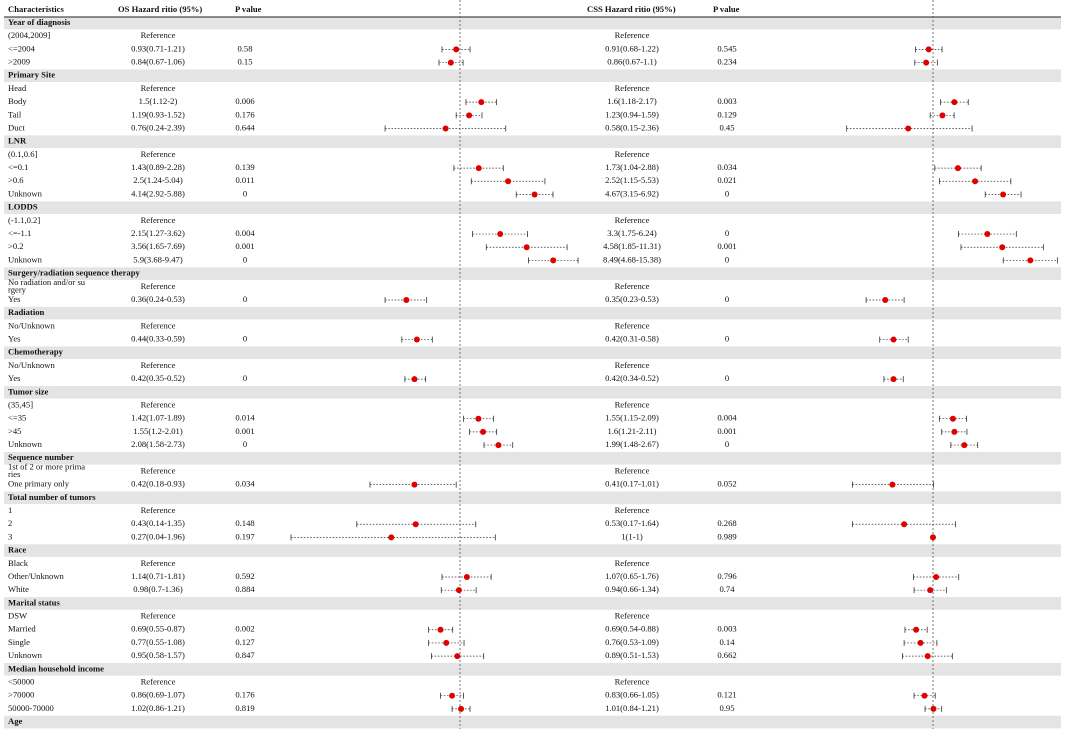 Image resolution: width=1065 pixels, height=729 pixels. I want to click on header-css-p: P value, so click(726, 9).